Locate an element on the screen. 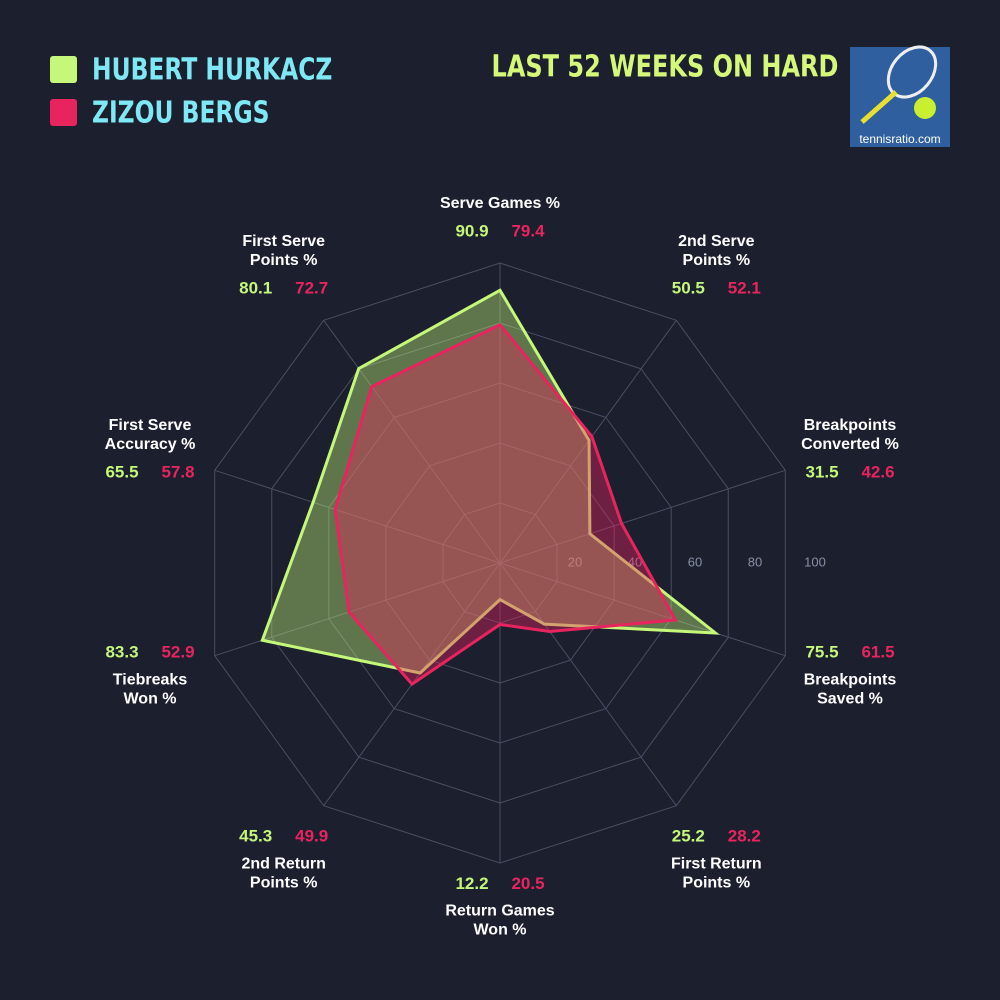 The height and width of the screenshot is (1000, 1000). value-label: 49.9 is located at coordinates (311, 836).